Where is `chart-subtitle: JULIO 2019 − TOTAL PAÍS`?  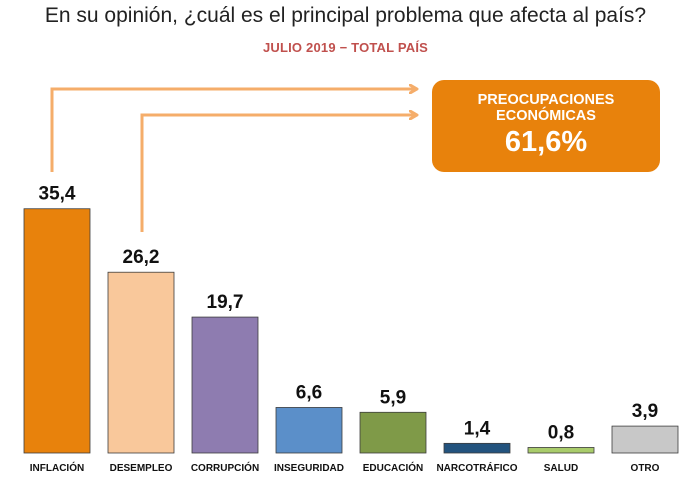 chart-subtitle: JULIO 2019 − TOTAL PAÍS is located at coordinates (345, 47).